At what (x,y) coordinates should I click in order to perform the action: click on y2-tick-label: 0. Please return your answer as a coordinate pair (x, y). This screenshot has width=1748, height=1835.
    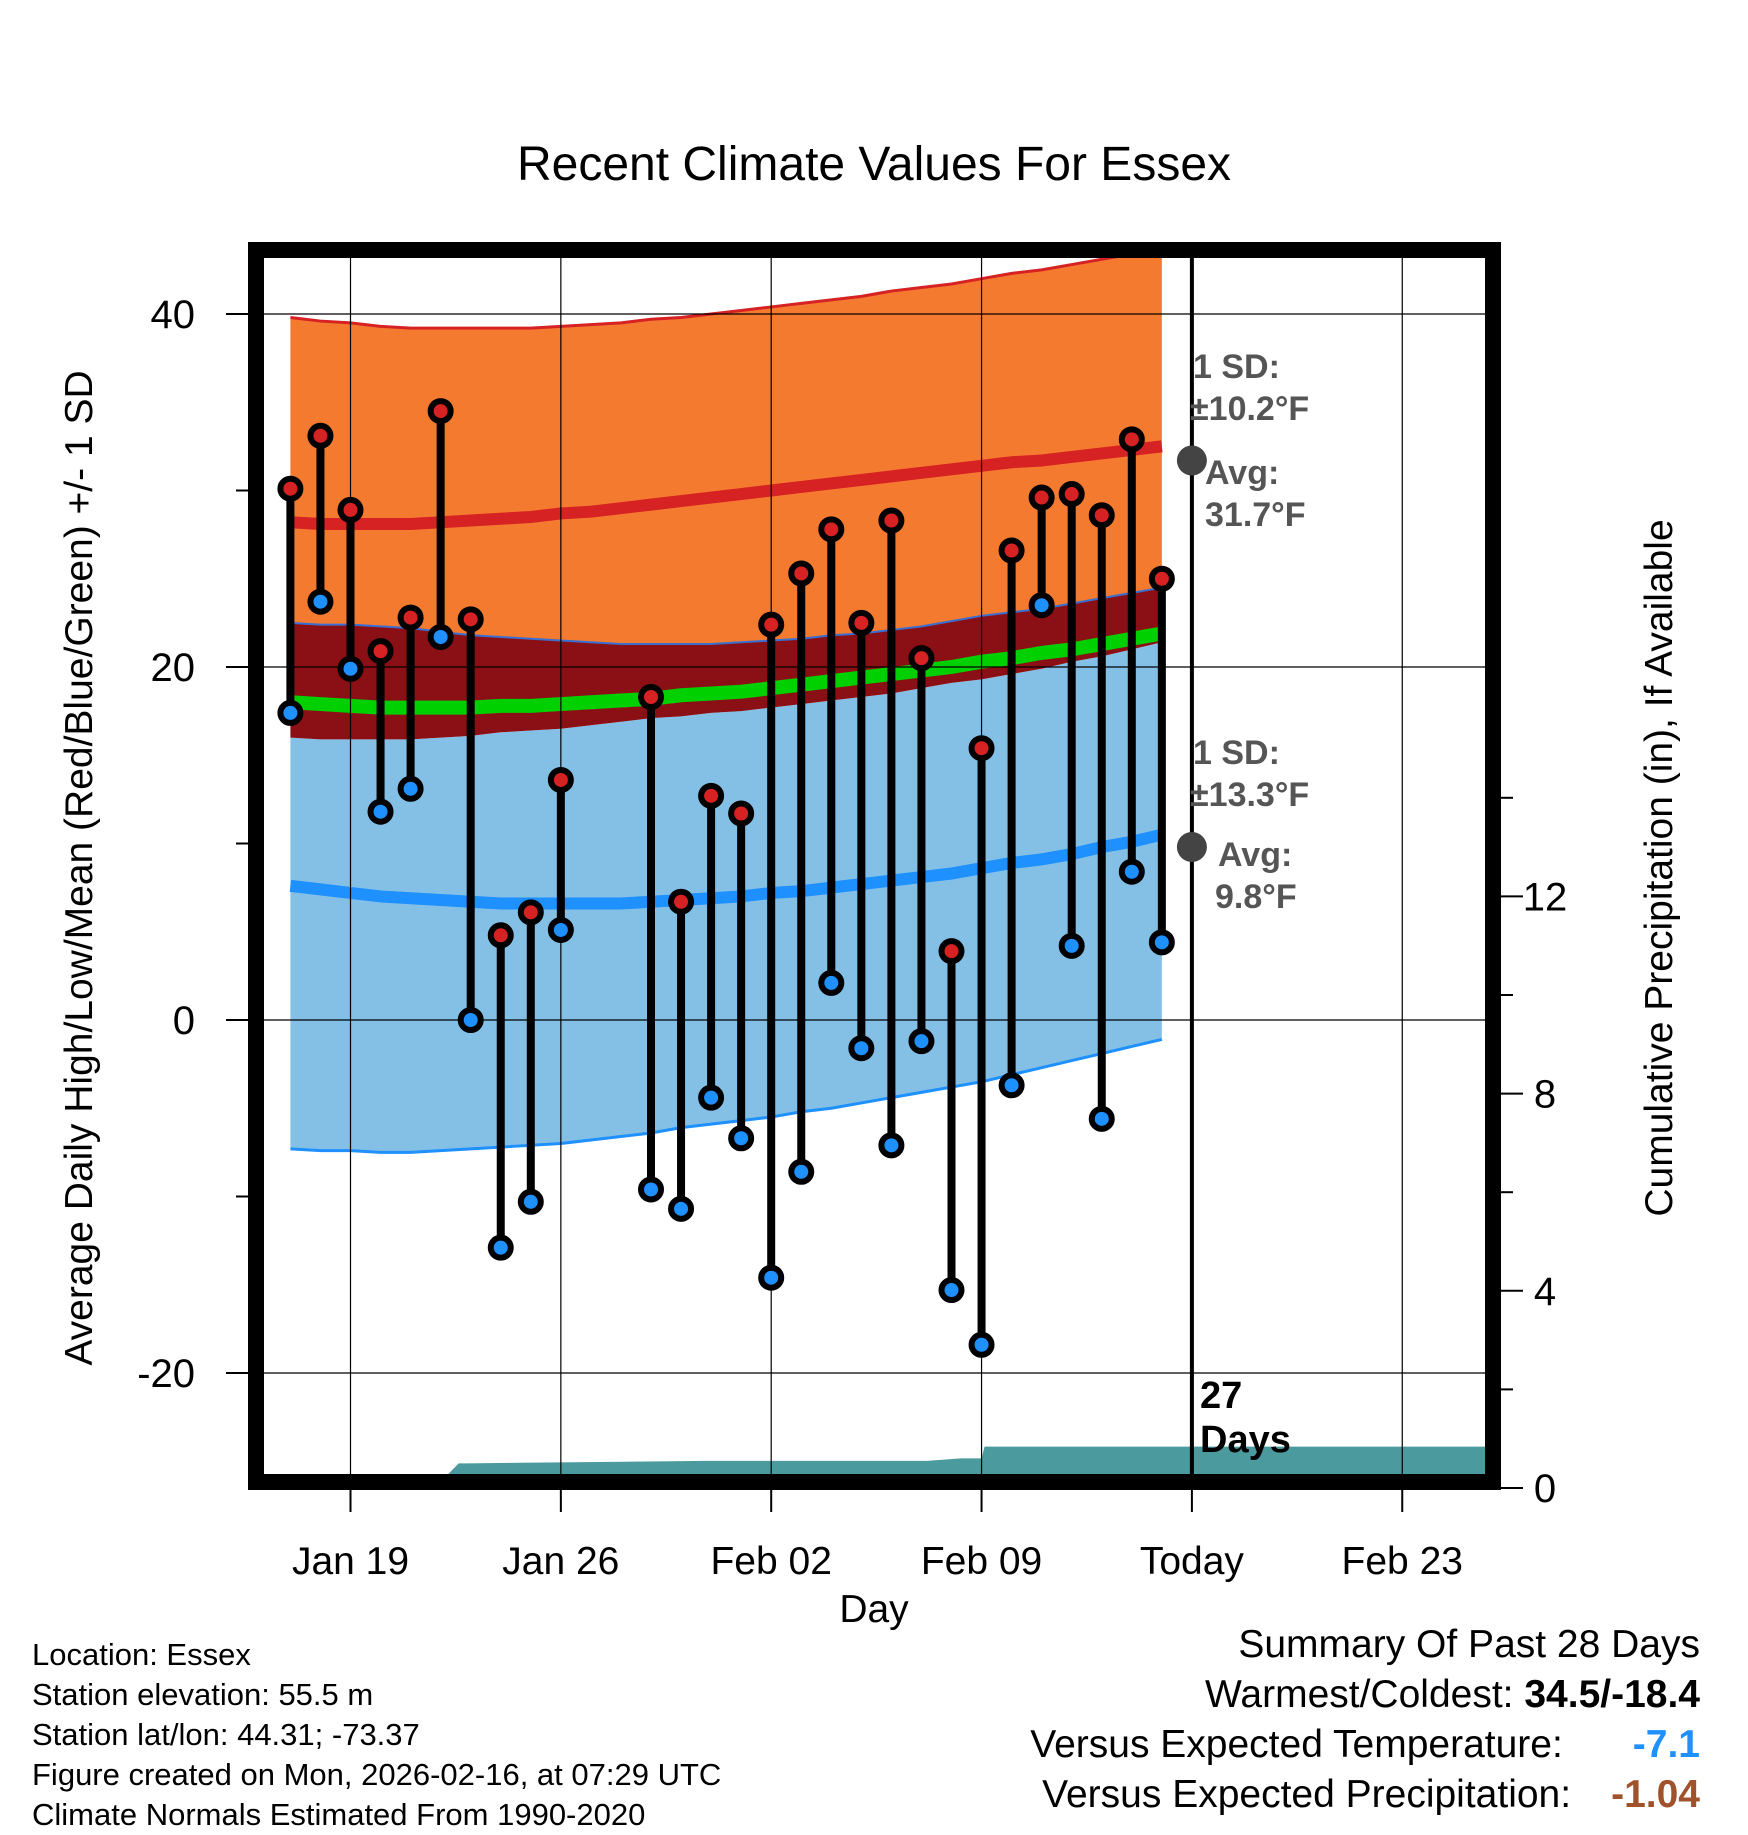
    Looking at the image, I should click on (1545, 1489).